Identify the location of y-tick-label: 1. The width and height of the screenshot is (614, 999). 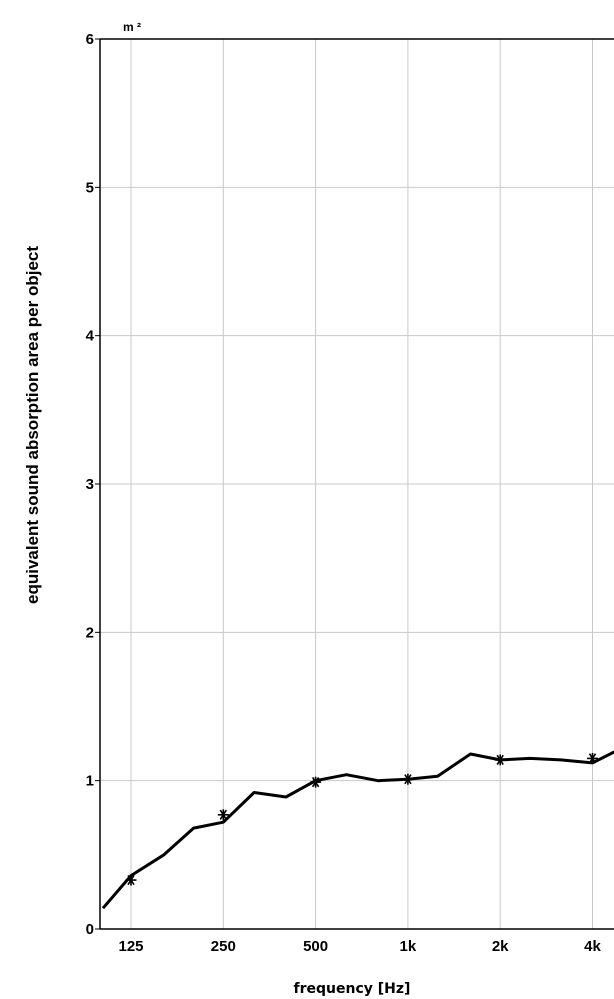
(90, 781).